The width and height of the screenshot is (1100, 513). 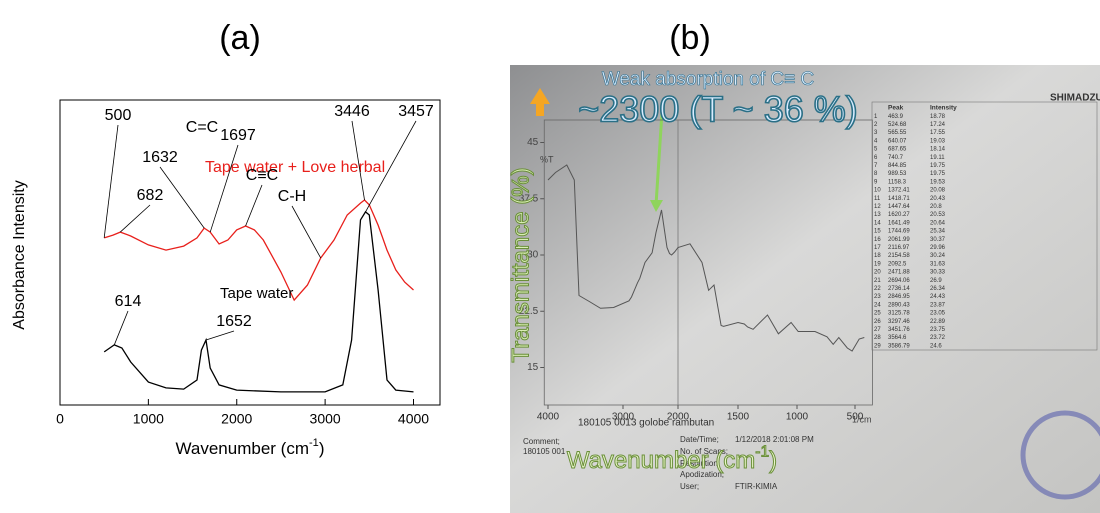 I want to click on series-label: Tape water + Love herbal, so click(x=295, y=167).